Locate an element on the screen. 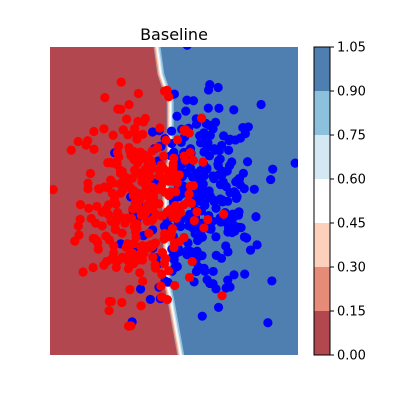 This screenshot has width=400, height=400. colorbar-tick-label: 0.30 is located at coordinates (351, 268).